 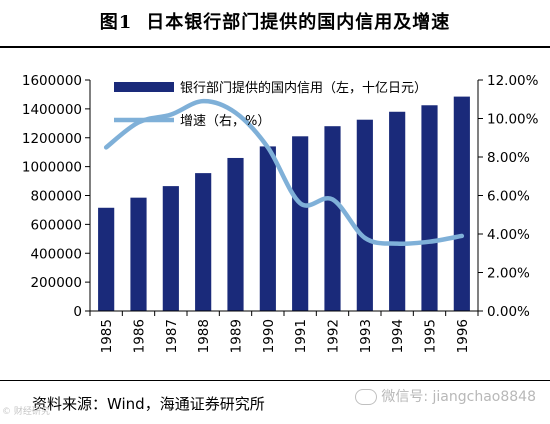 What do you see at coordinates (52, 139) in the screenshot?
I see `left-tick-label: 1200000` at bounding box center [52, 139].